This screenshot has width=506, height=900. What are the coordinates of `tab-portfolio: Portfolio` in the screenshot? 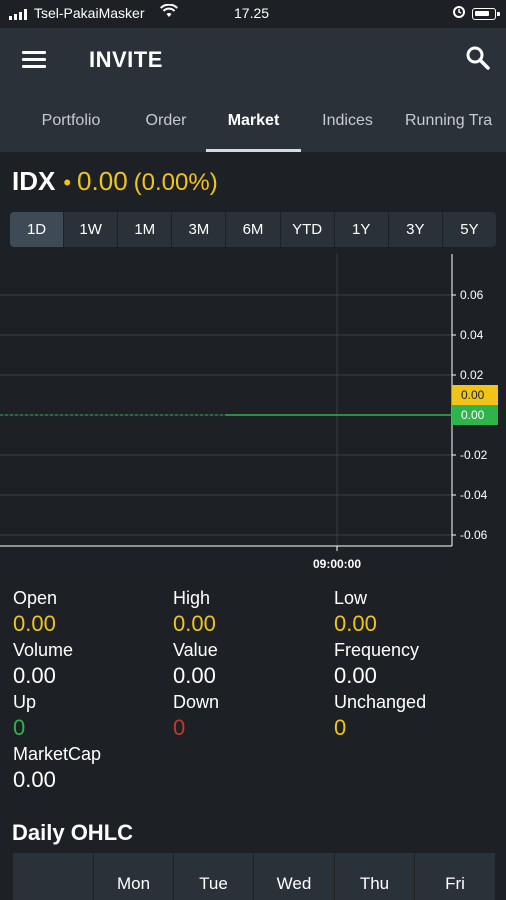 It's located at (71, 120).